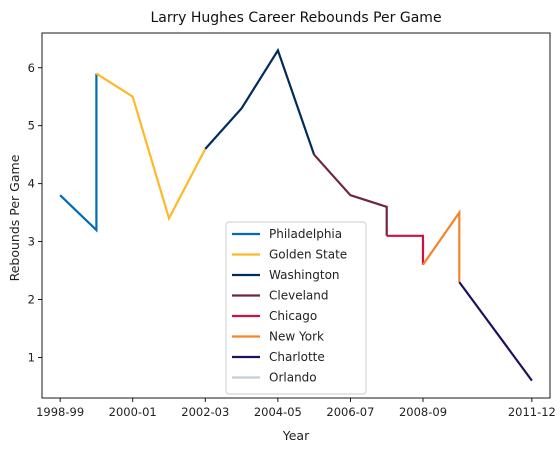 Image resolution: width=560 pixels, height=453 pixels. What do you see at coordinates (14, 217) in the screenshot?
I see `y-axis-label: Rebounds Per Game` at bounding box center [14, 217].